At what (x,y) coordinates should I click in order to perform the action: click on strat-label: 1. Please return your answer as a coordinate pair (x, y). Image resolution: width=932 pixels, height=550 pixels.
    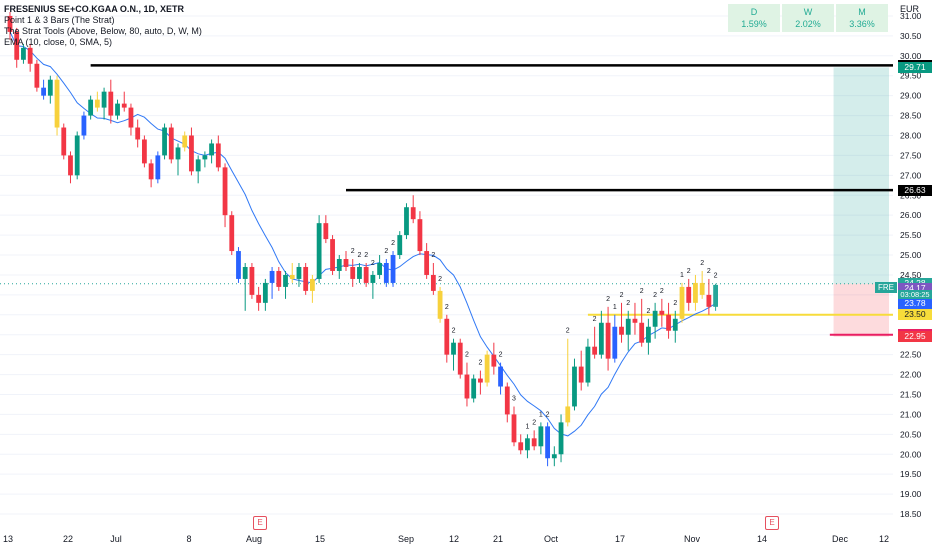
    Looking at the image, I should click on (541, 414).